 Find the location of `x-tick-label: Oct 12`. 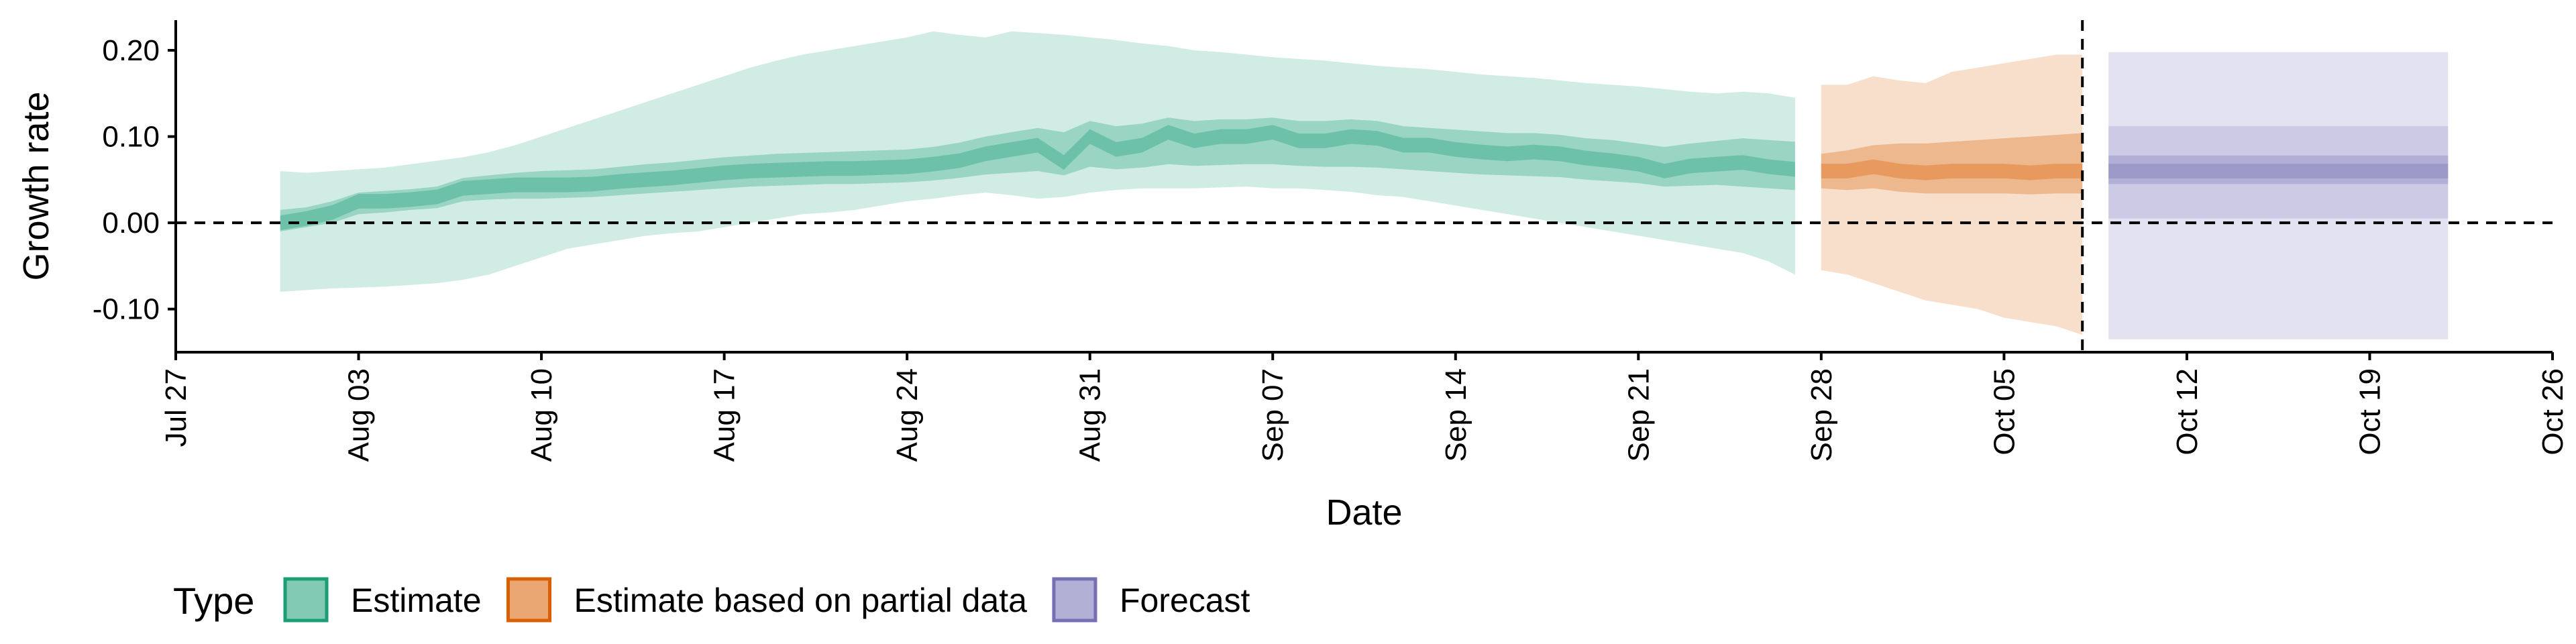

x-tick-label: Oct 12 is located at coordinates (2187, 411).